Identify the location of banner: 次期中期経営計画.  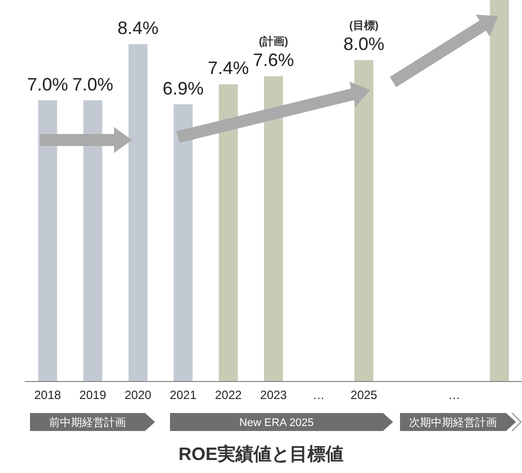
(461, 422).